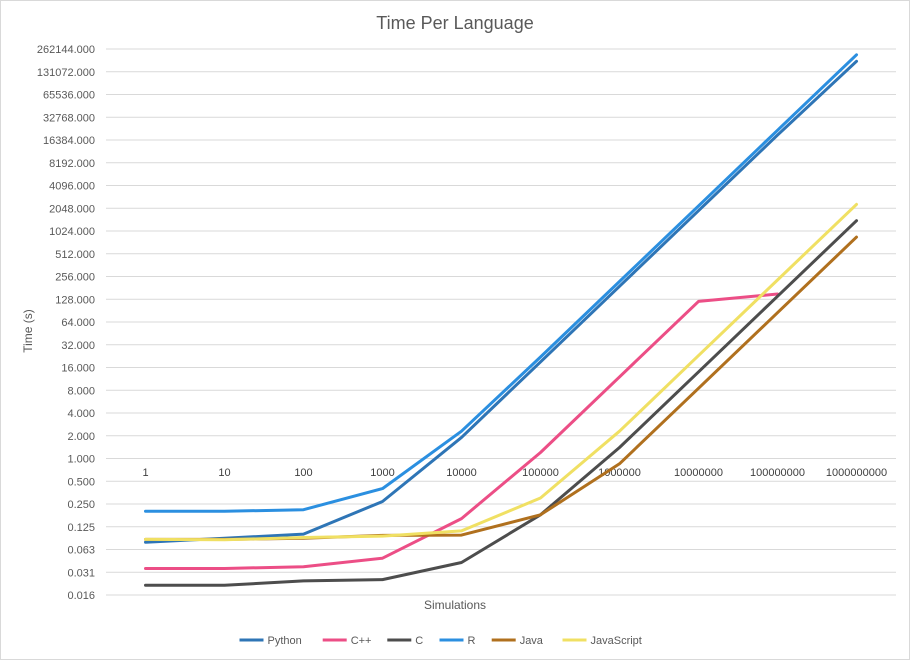 Image resolution: width=910 pixels, height=660 pixels. Describe the element at coordinates (75, 300) in the screenshot. I see `y-tick-label: 128.000` at that location.